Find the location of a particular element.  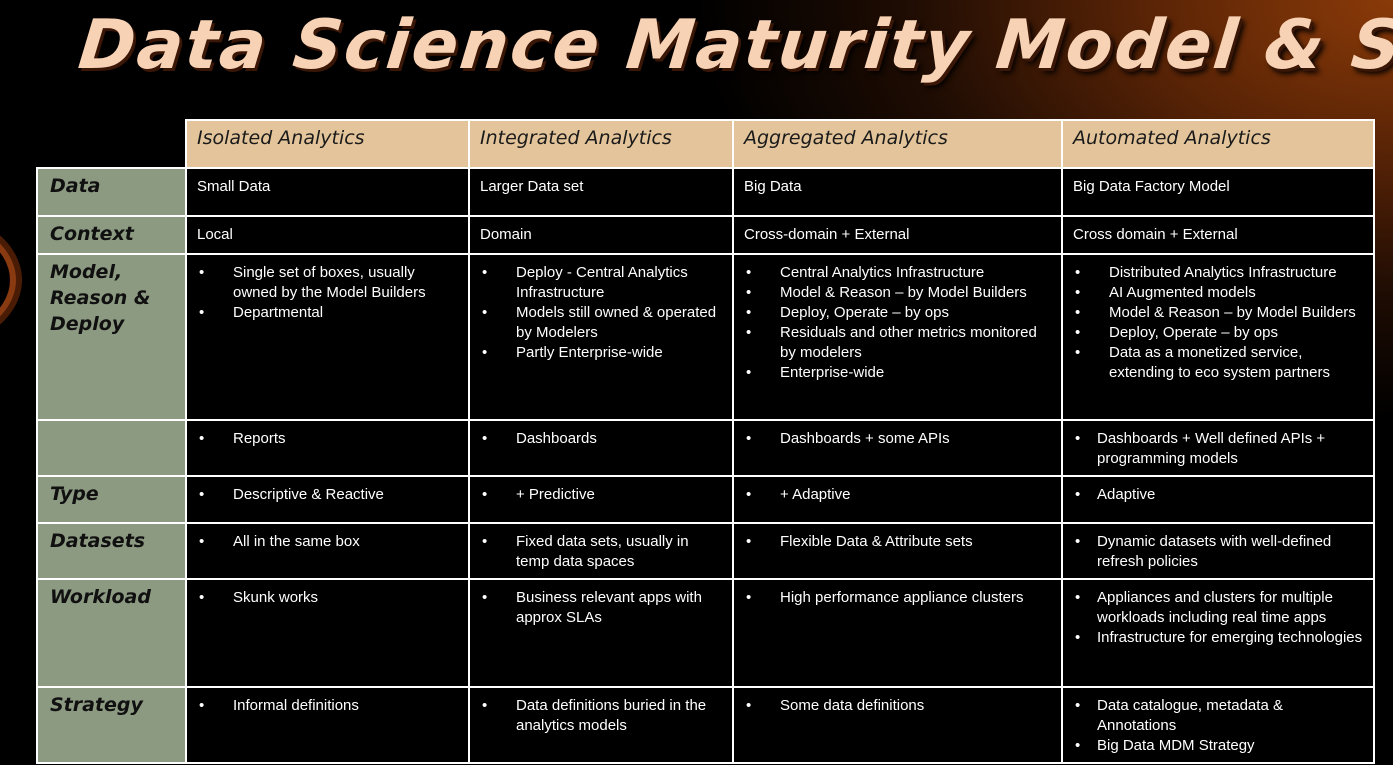

bullet-list: Skunk works is located at coordinates (328, 598).